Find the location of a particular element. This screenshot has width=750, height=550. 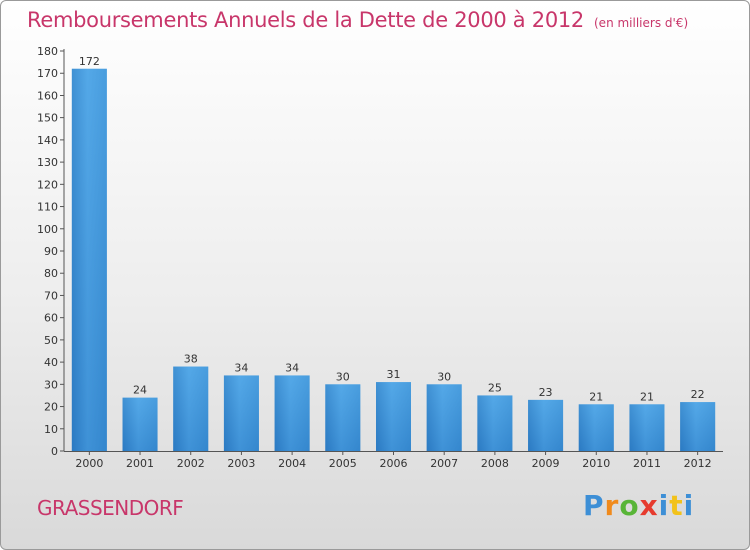

bar-2003 is located at coordinates (241, 413).